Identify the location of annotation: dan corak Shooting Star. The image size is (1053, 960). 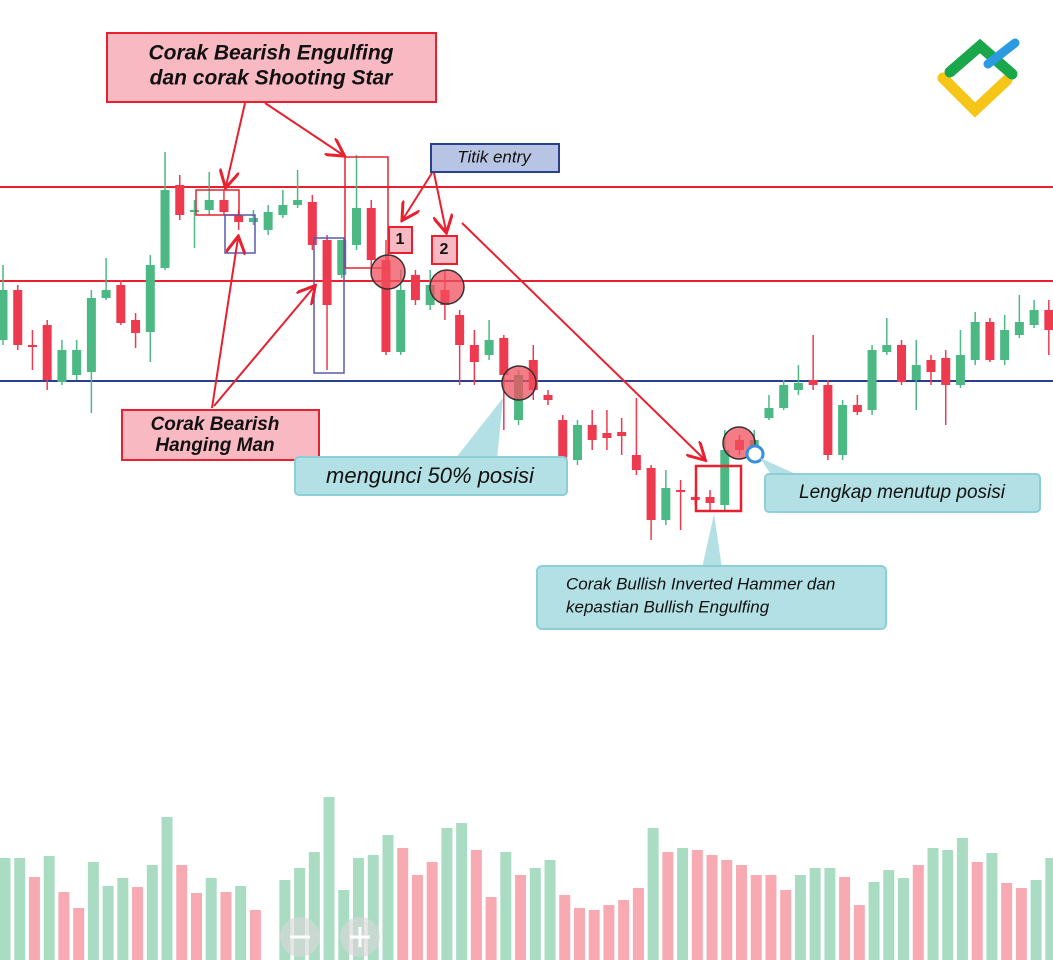
(272, 78).